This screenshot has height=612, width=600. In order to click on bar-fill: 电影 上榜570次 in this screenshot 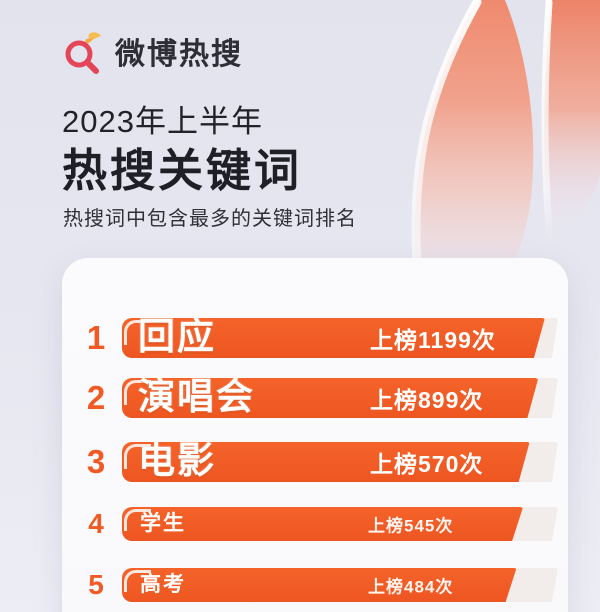, I will do `click(326, 462)`.